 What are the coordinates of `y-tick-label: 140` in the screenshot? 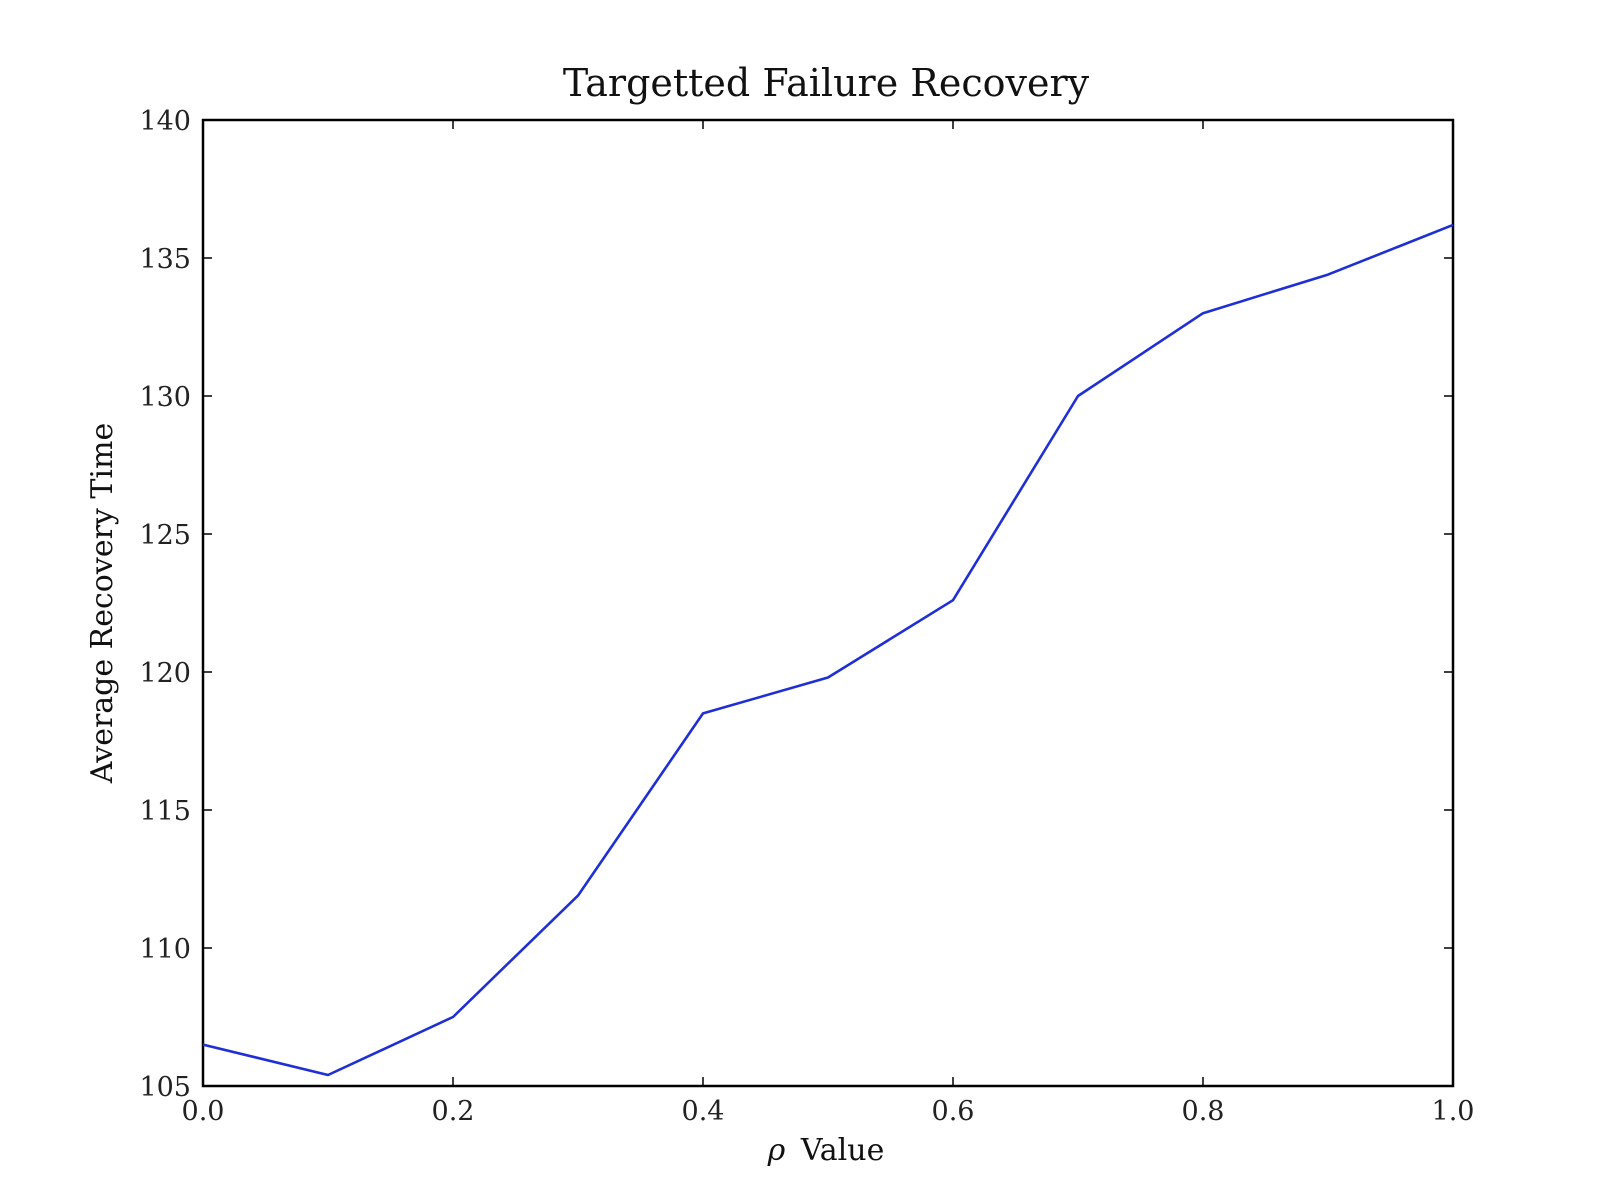 It's located at (165, 121).